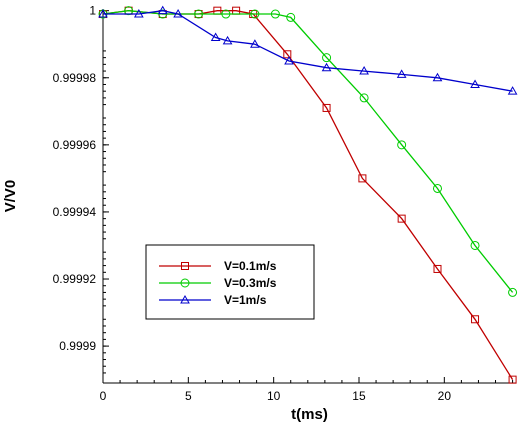 This screenshot has width=520, height=425. What do you see at coordinates (245, 300) in the screenshot?
I see `legend-label: V=1m/s` at bounding box center [245, 300].